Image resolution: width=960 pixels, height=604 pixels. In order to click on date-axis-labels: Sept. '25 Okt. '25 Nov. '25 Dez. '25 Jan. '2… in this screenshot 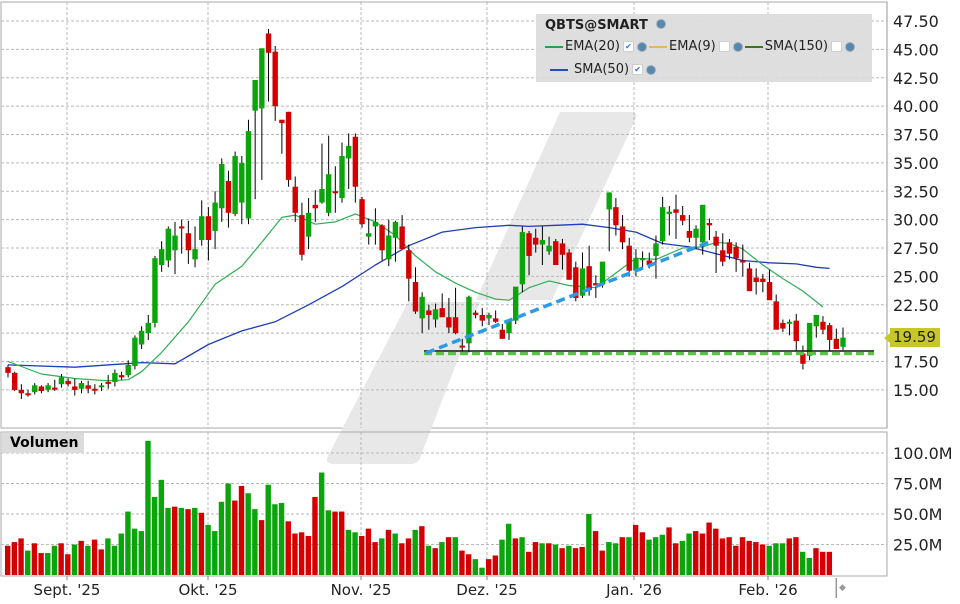, I will do `click(416, 590)`.